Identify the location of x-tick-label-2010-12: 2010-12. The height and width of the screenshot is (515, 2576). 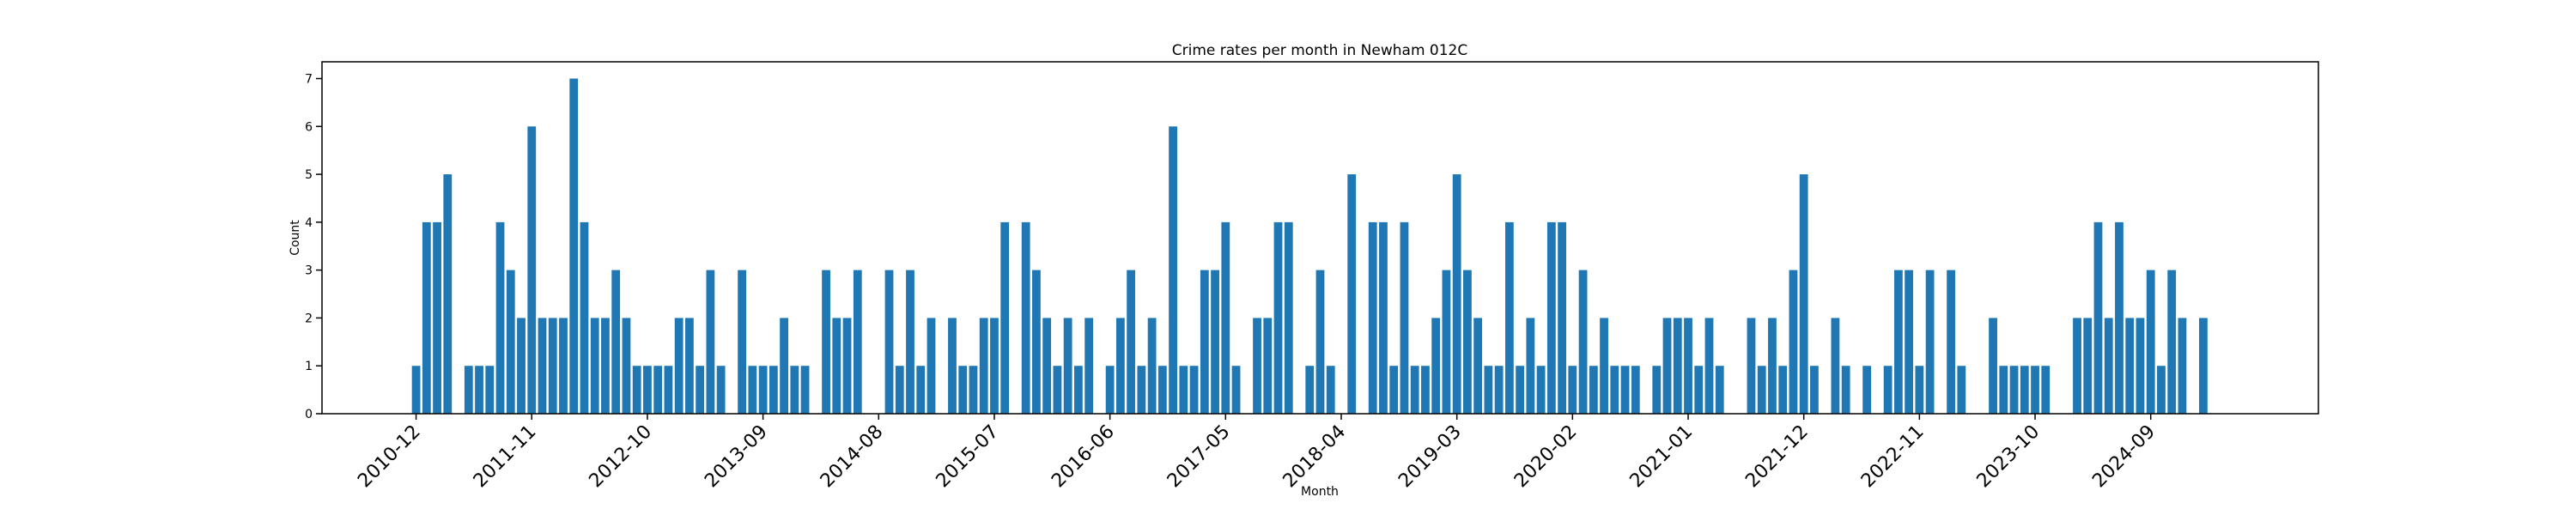
(389, 457).